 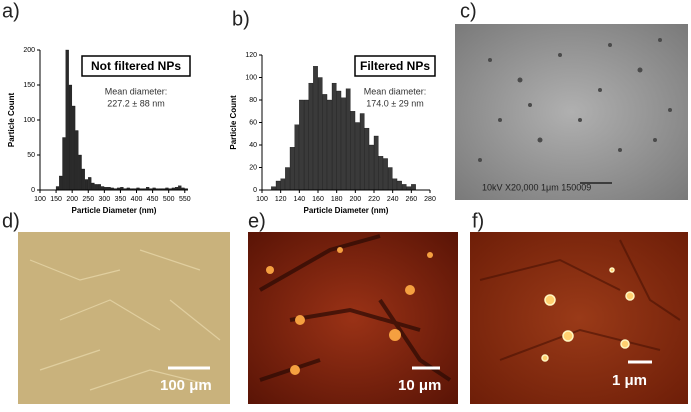 I want to click on x-tick-label: 160, so click(x=318, y=199).